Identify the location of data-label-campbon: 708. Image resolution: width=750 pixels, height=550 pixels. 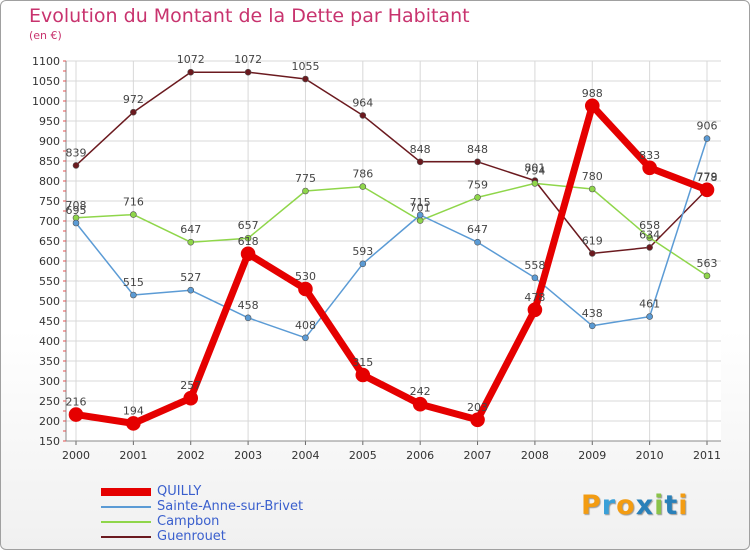
(76, 205).